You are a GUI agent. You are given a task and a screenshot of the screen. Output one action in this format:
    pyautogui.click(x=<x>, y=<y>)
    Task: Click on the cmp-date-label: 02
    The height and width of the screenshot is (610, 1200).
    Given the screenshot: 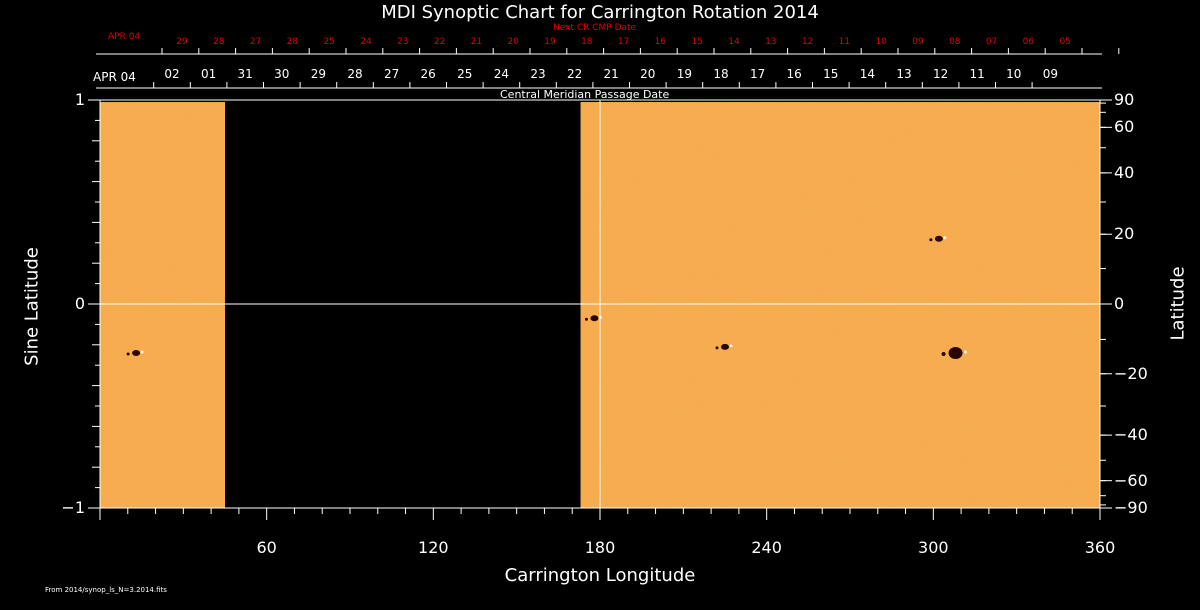 What is the action you would take?
    pyautogui.click(x=172, y=74)
    